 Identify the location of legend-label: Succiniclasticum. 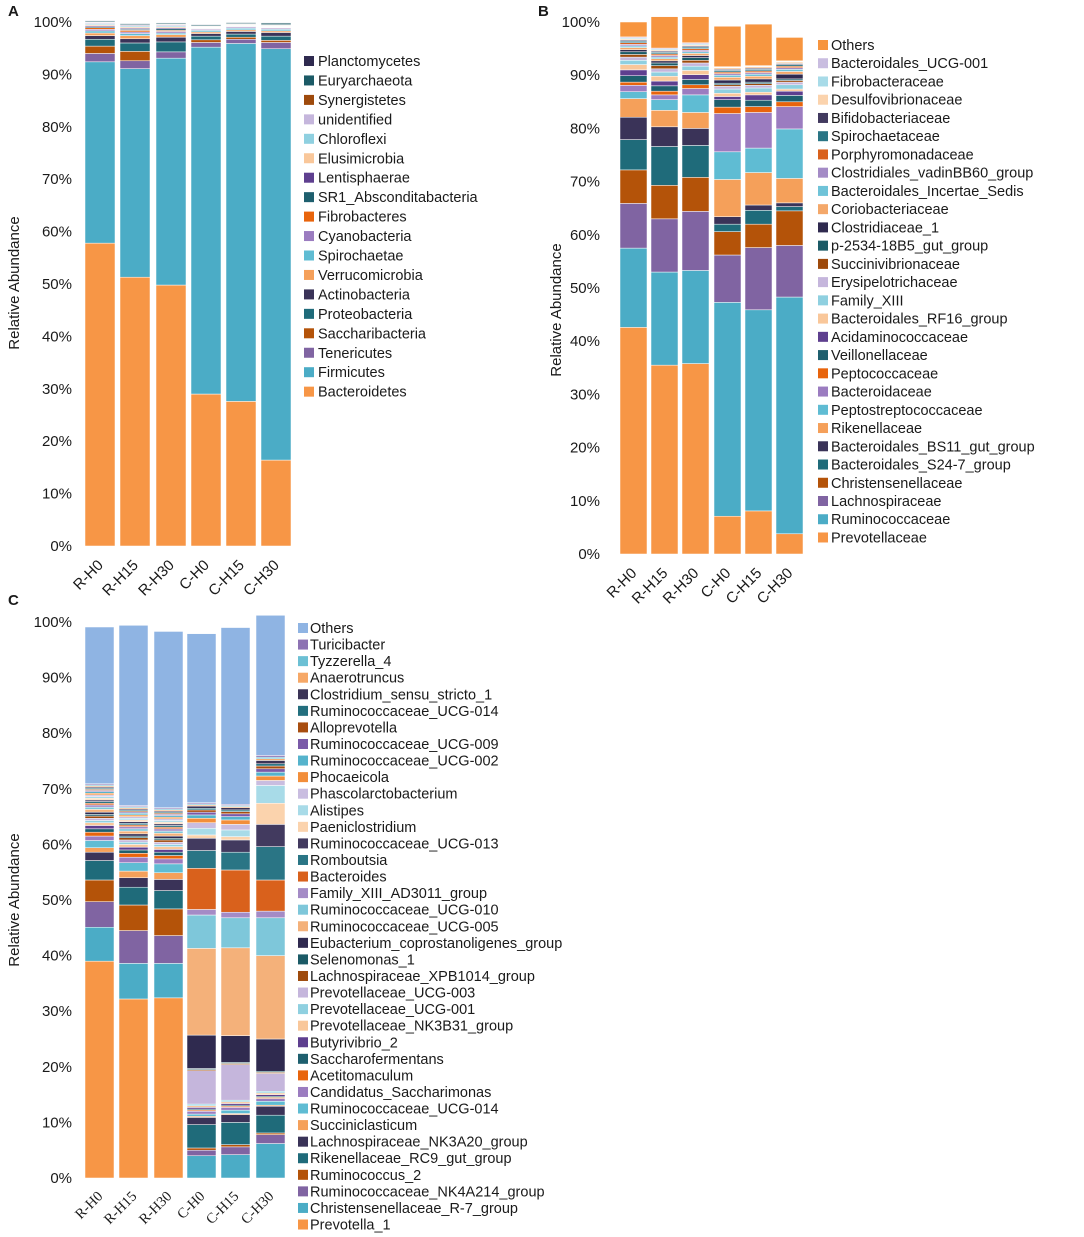
(363, 1126).